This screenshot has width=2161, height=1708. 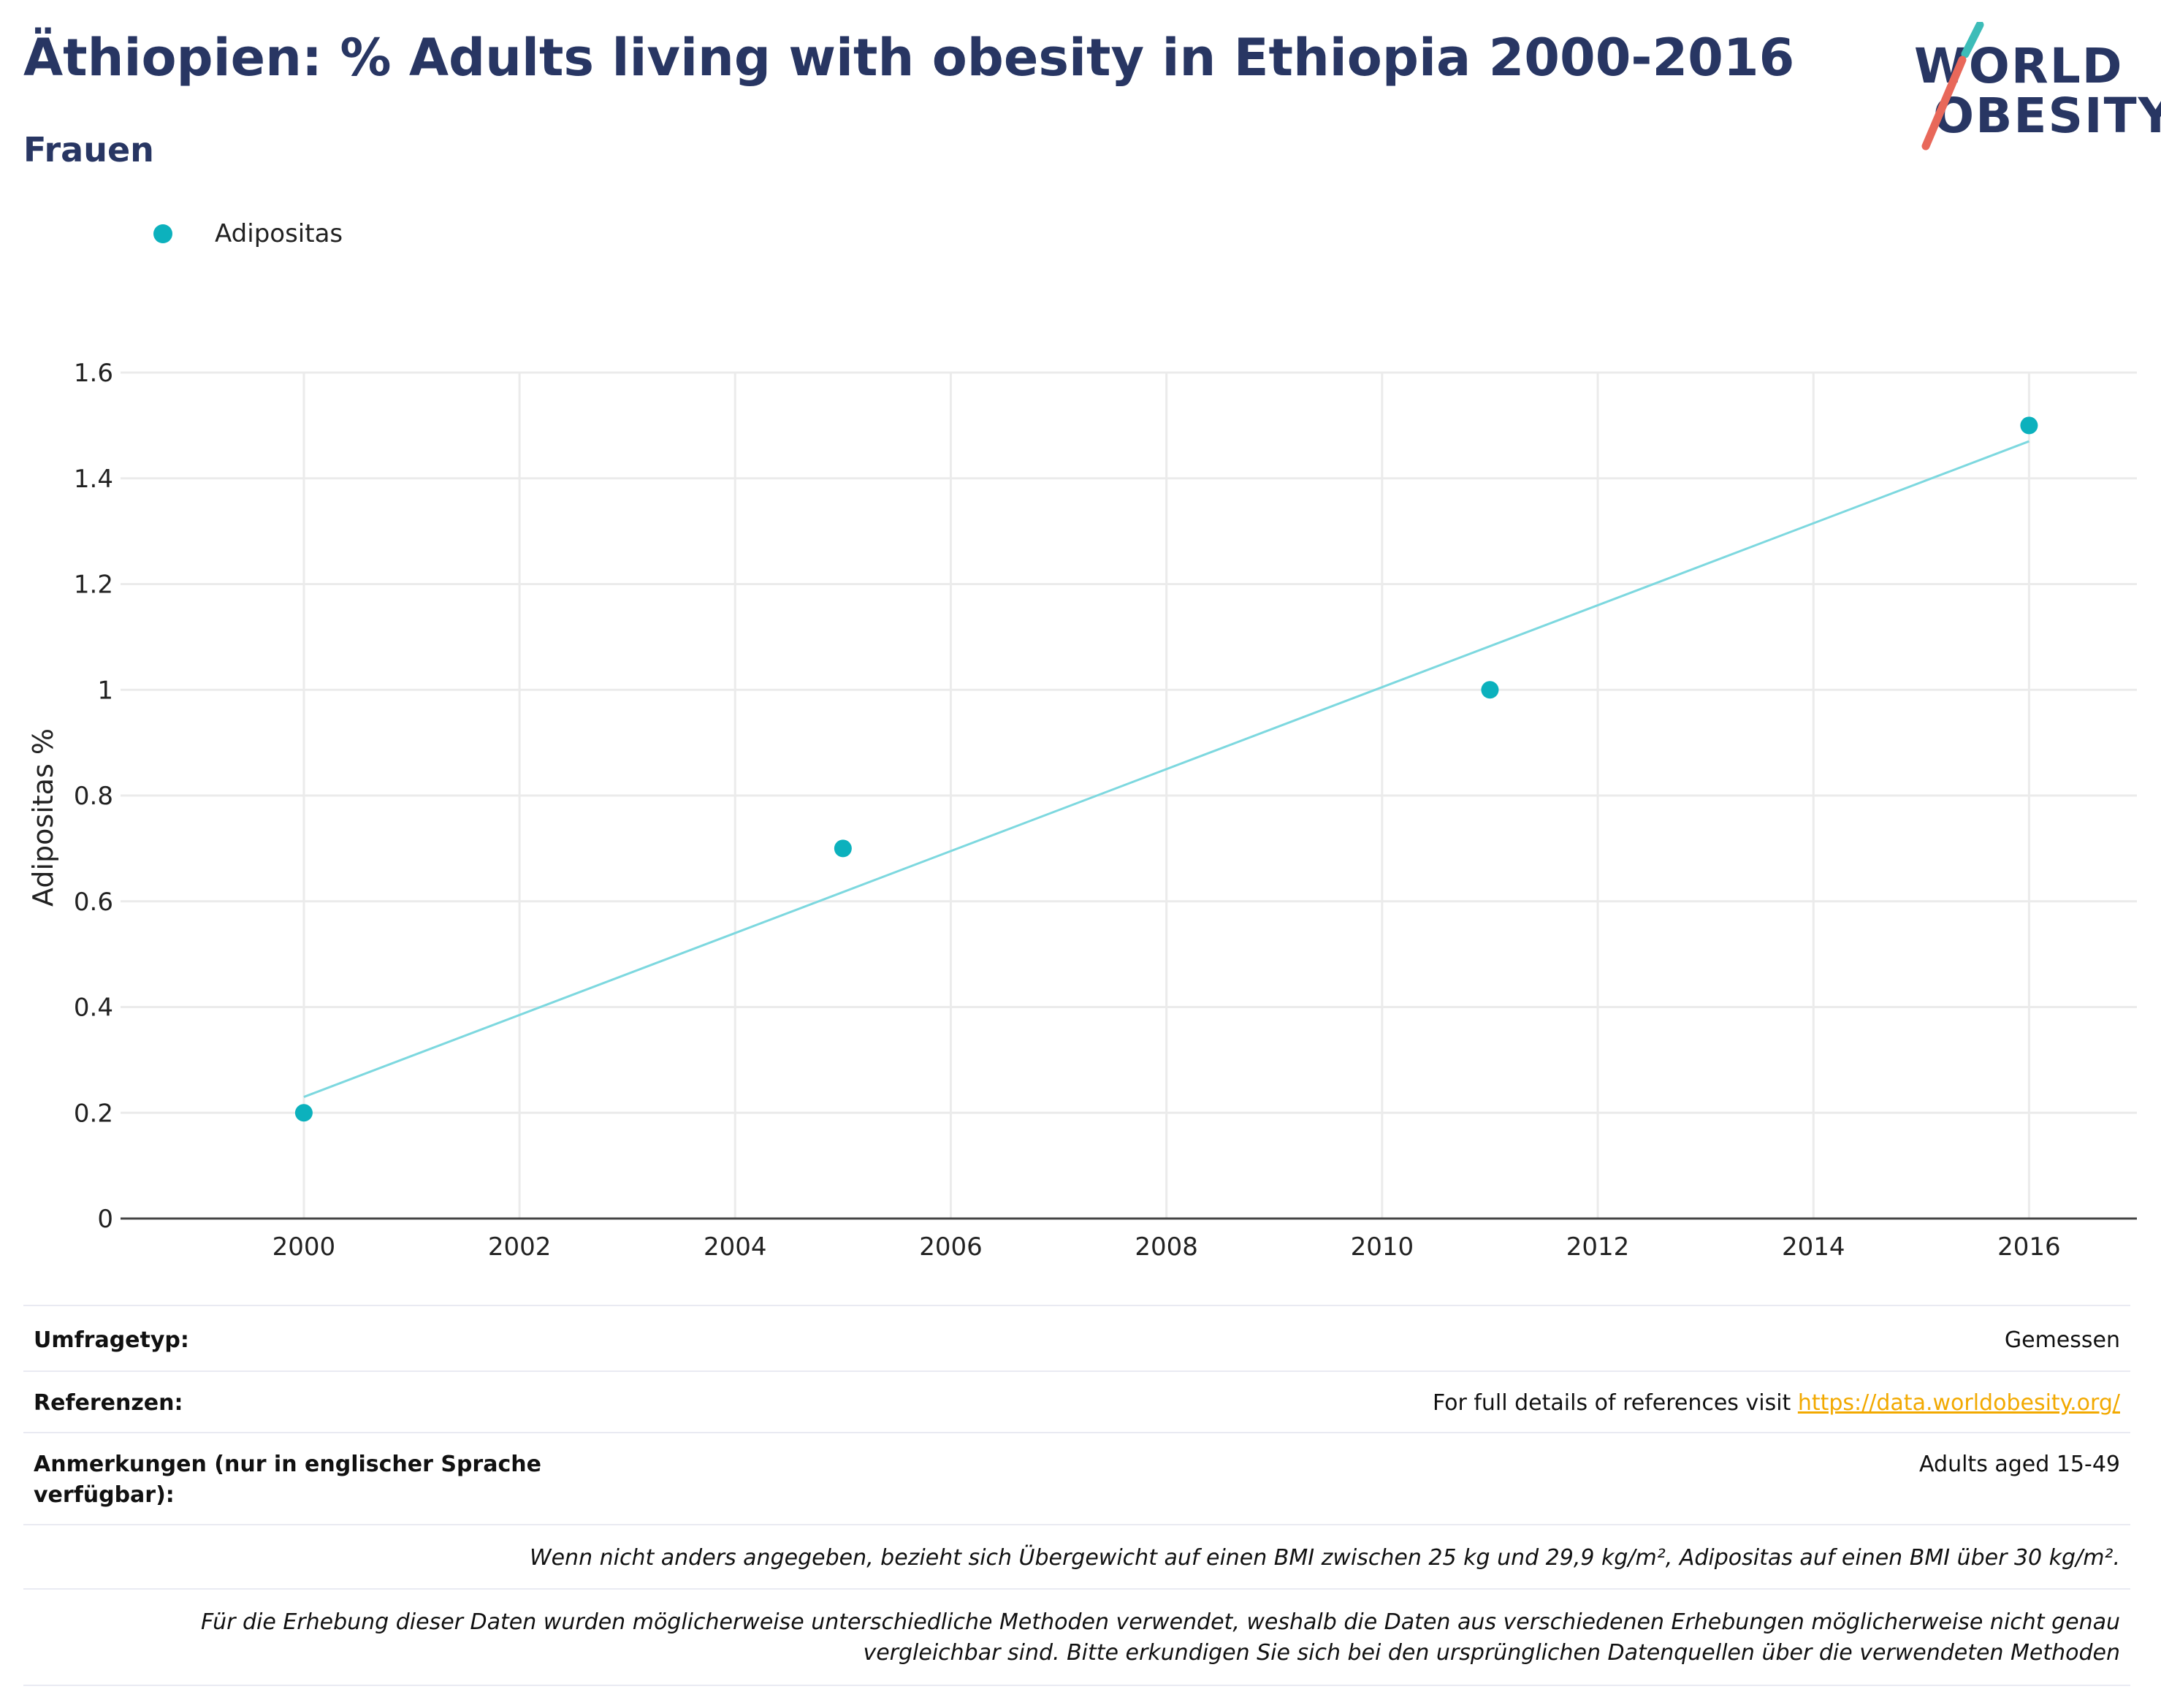 What do you see at coordinates (2047, 116) in the screenshot?
I see `logo-word-obesity: OBESITY` at bounding box center [2047, 116].